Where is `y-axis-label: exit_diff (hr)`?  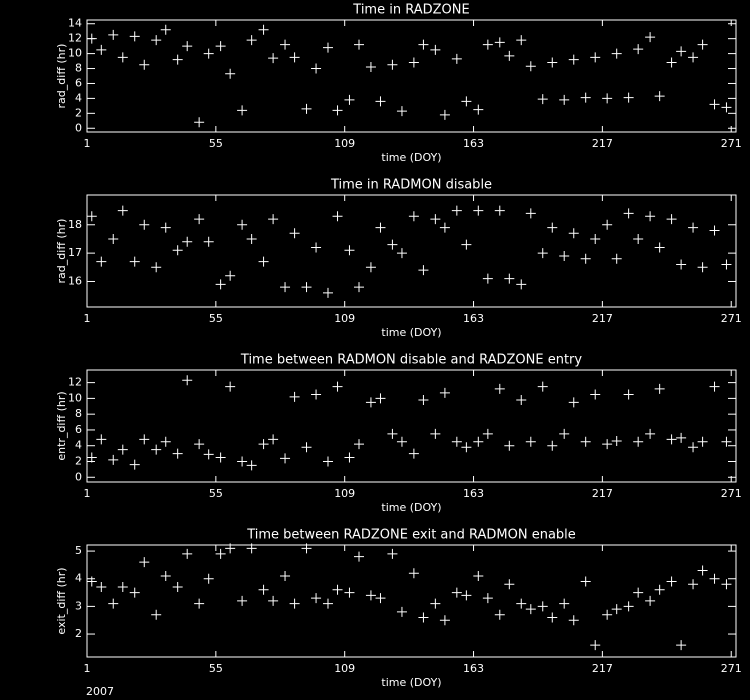 y-axis-label: exit_diff (hr) is located at coordinates (61, 600).